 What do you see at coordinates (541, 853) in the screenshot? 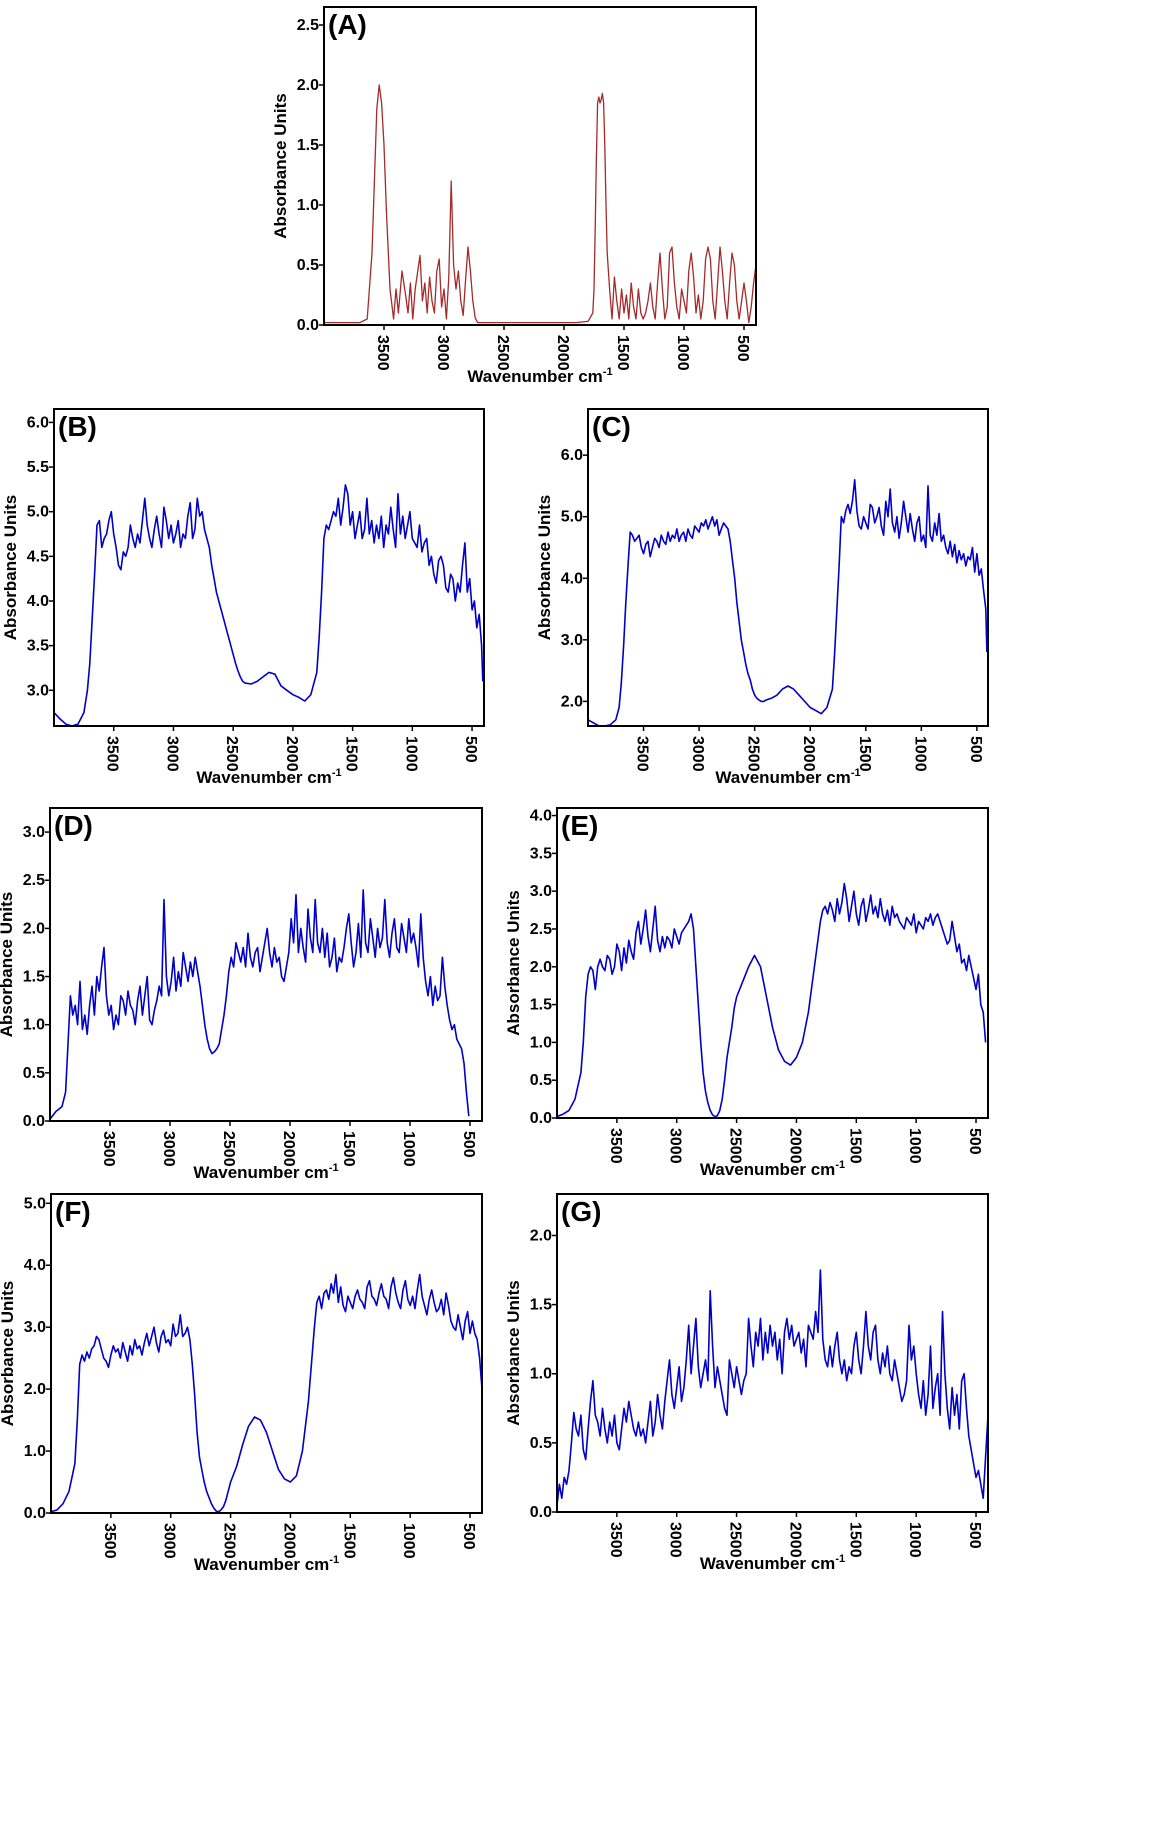
I see `y-tick-label: 3.5` at bounding box center [541, 853].